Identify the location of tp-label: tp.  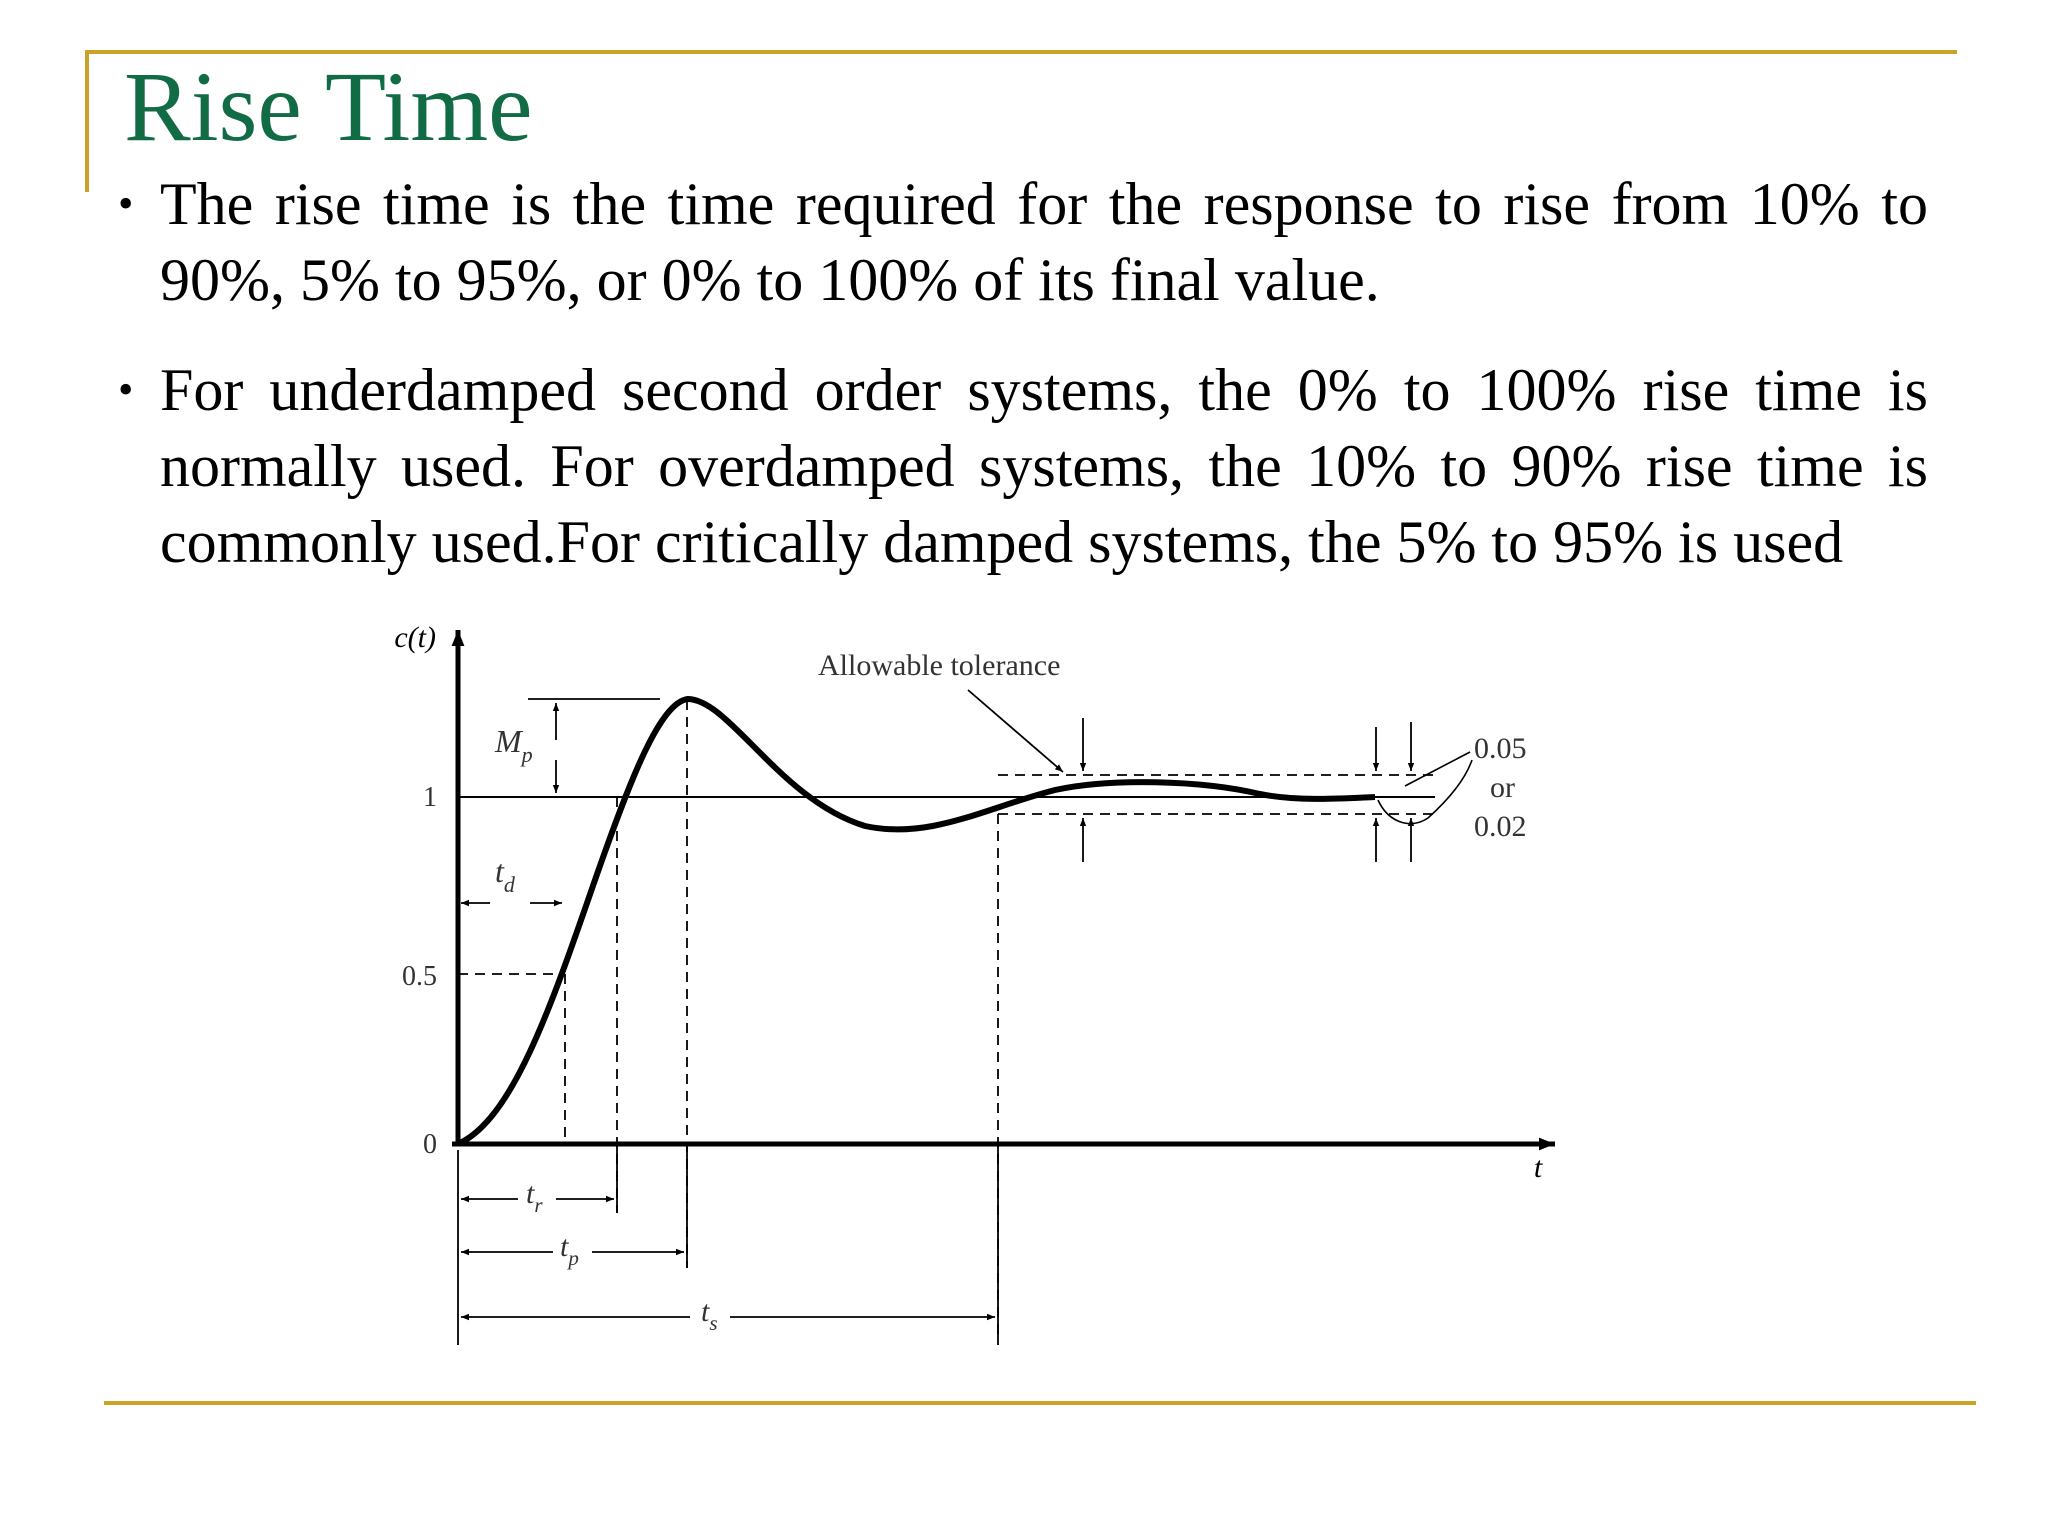
(569, 1250).